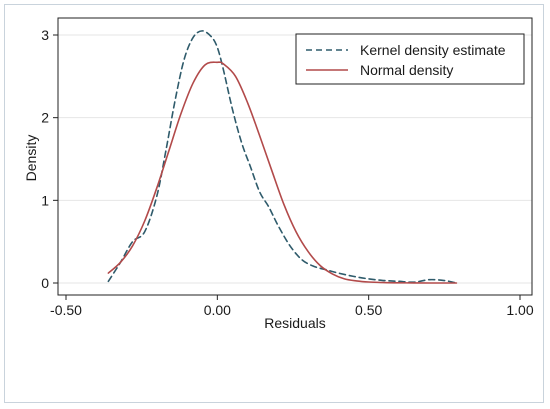  I want to click on legend-label-kernel: Kernel density estimate, so click(433, 50).